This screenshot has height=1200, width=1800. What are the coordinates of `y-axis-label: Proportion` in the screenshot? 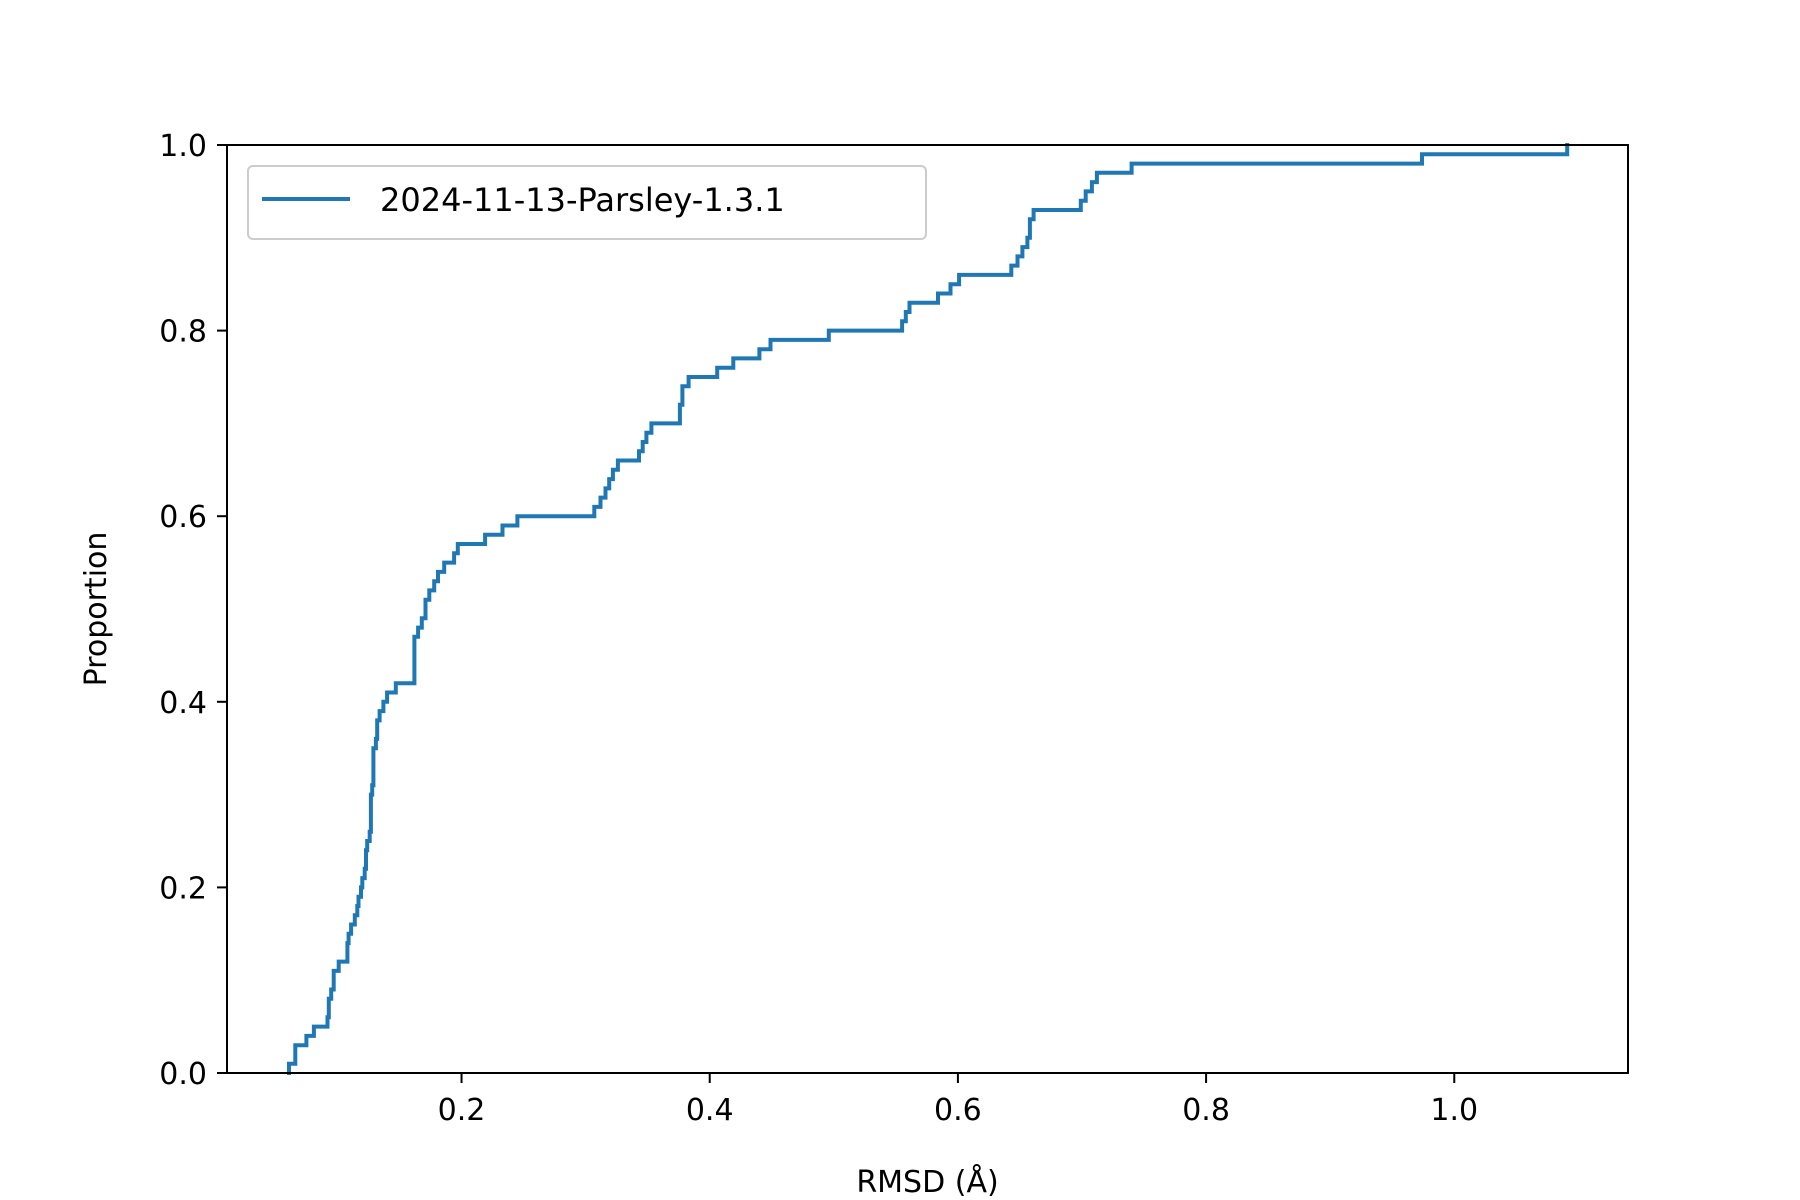 It's located at (96, 609).